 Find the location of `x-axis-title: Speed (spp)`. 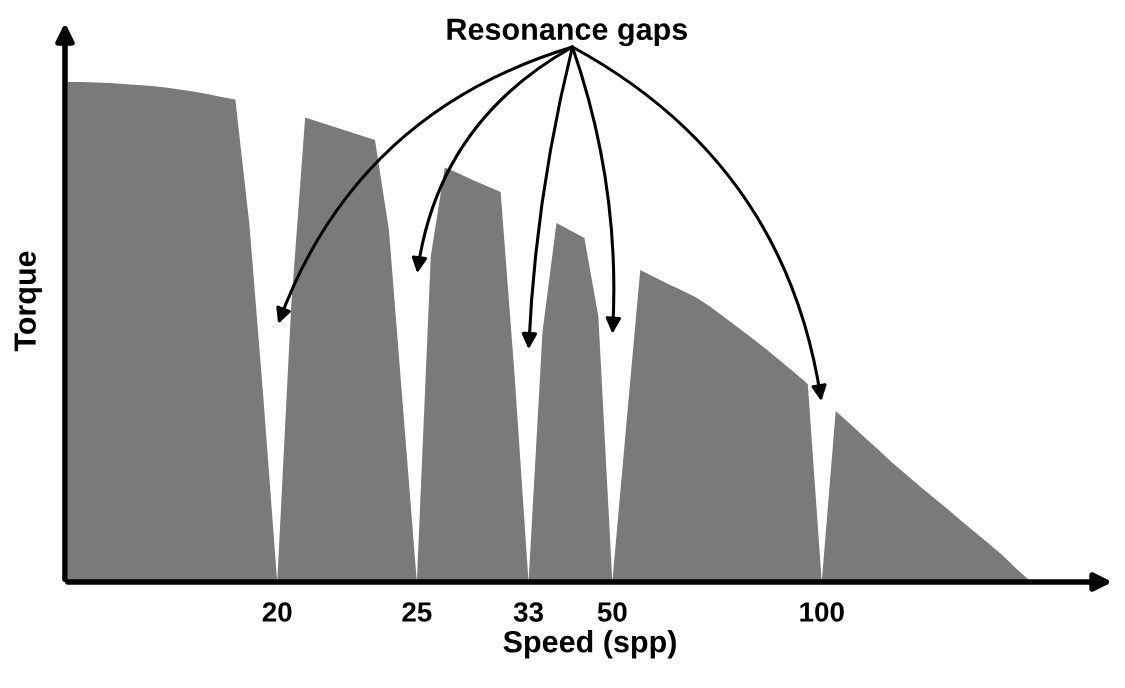

x-axis-title: Speed (spp) is located at coordinates (589, 644).